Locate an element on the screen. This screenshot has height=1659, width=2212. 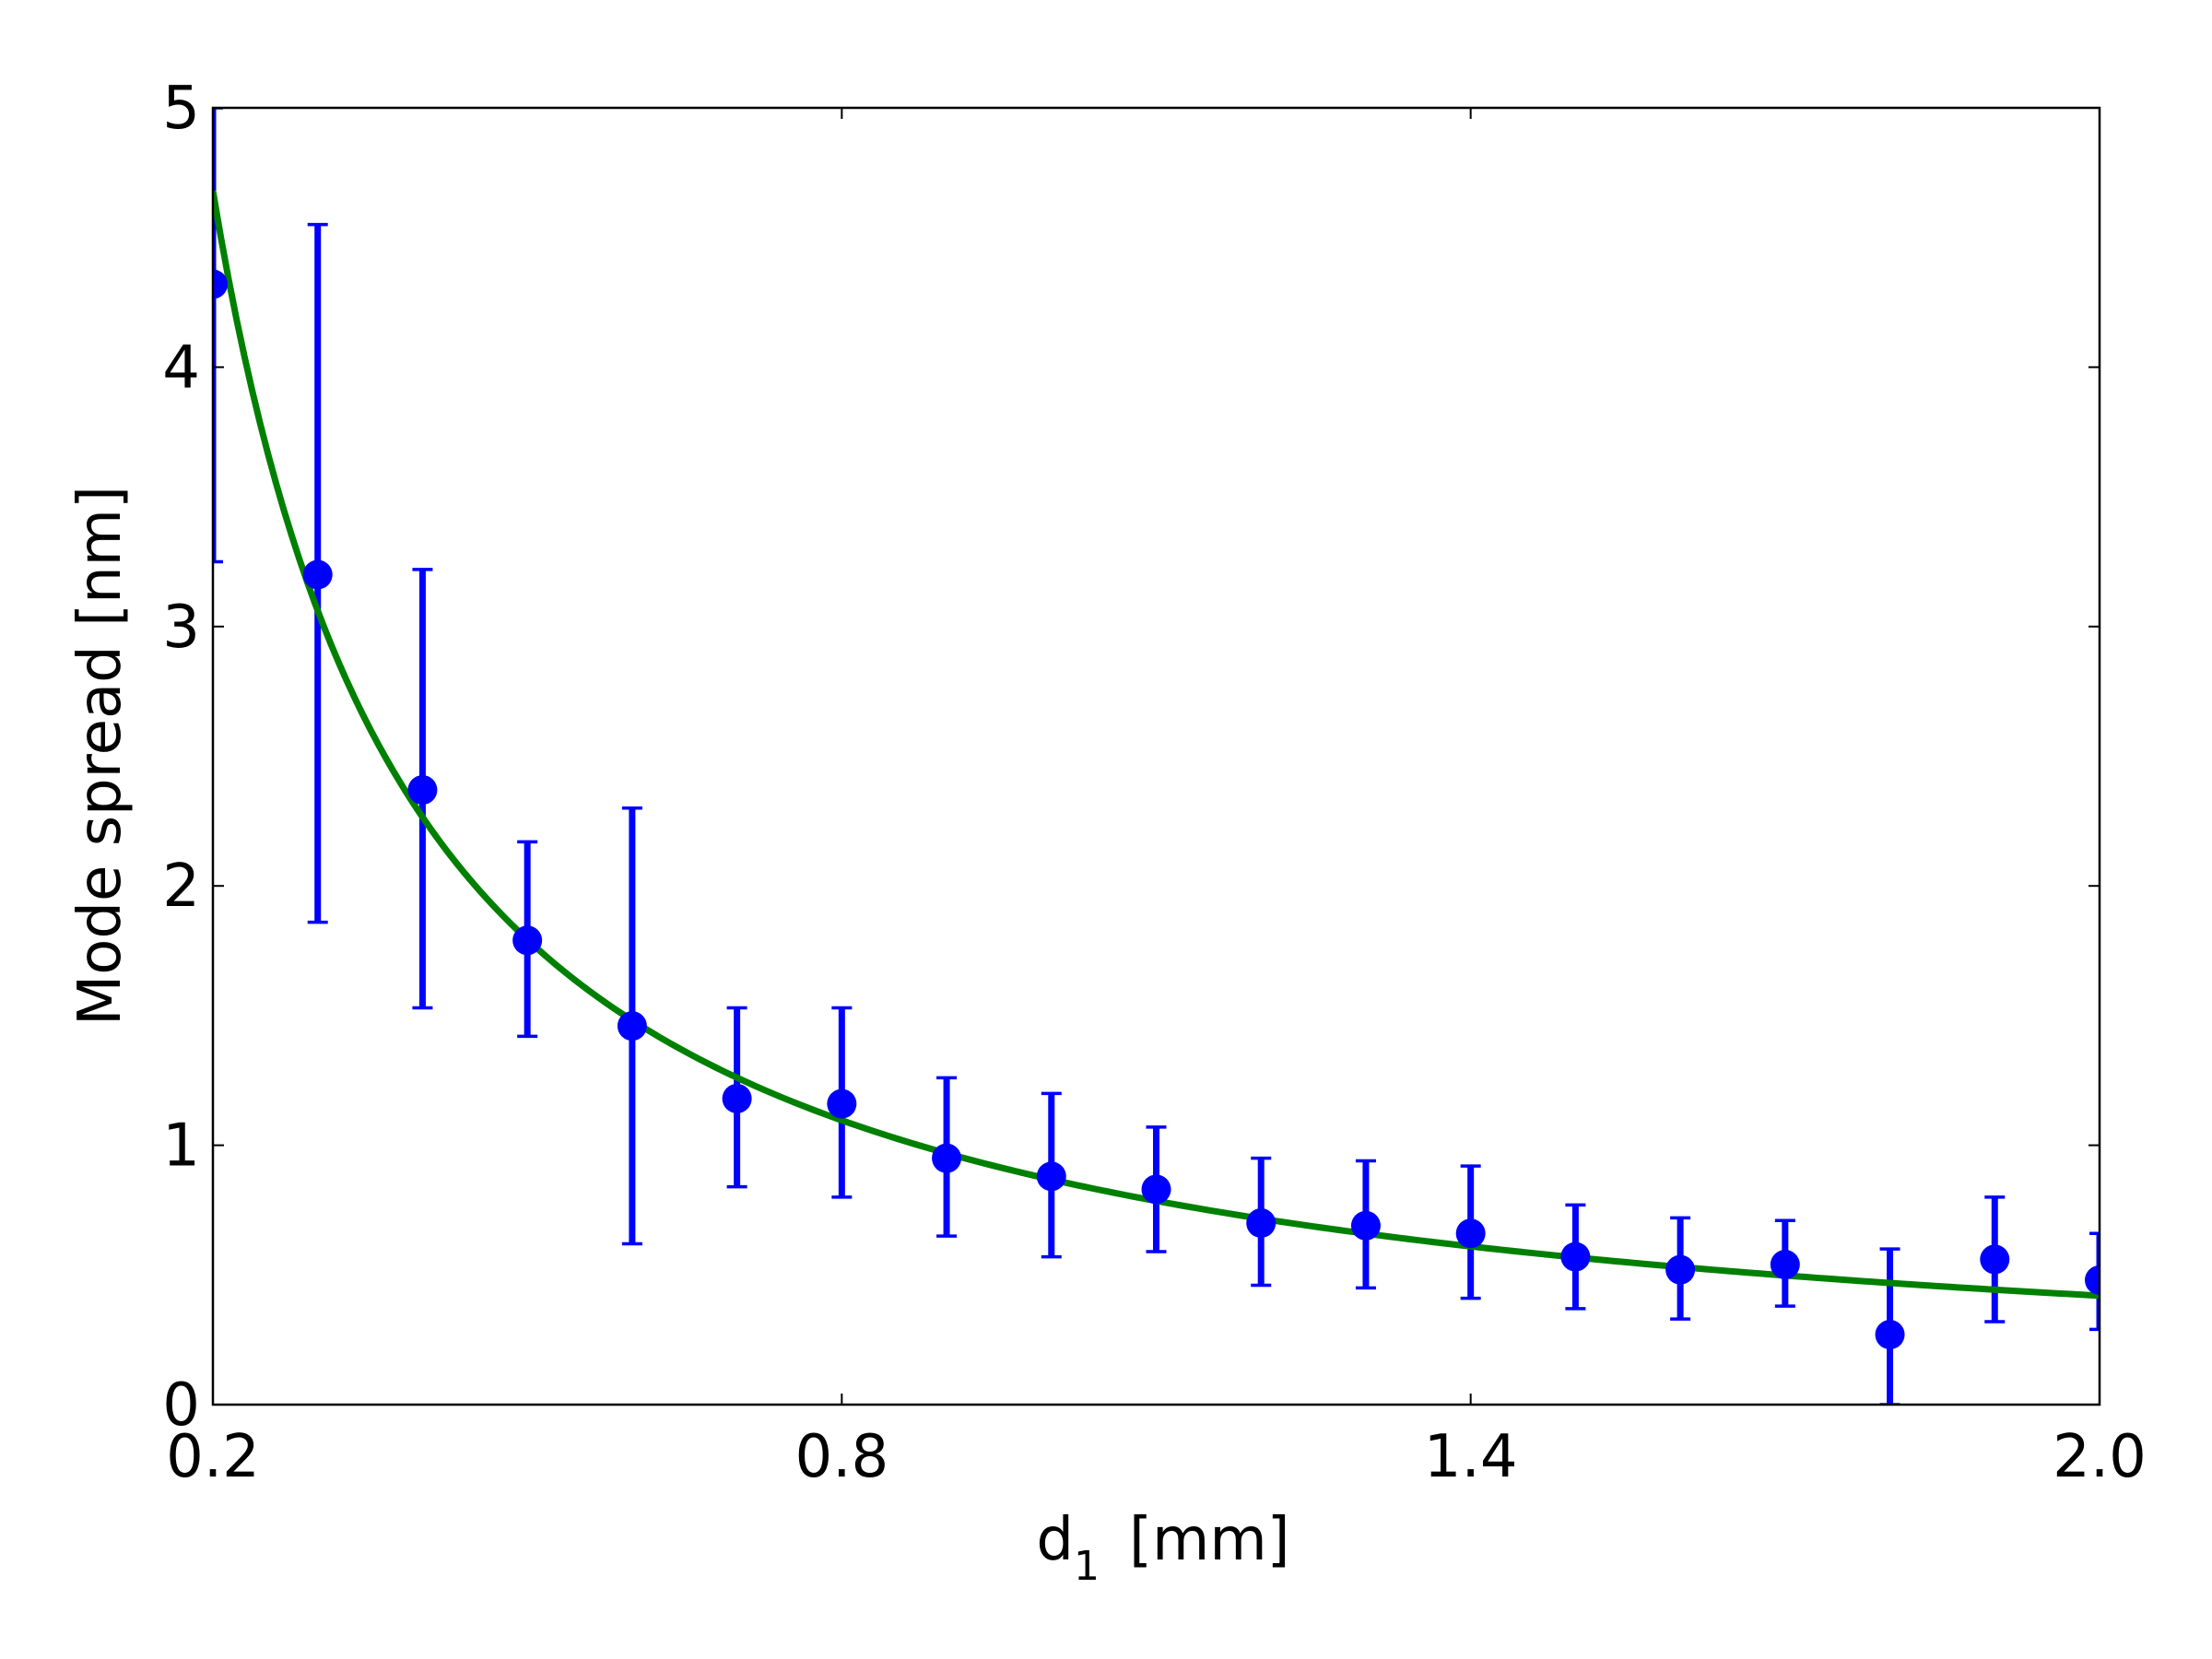
y-tick-label: 3 is located at coordinates (181, 628).